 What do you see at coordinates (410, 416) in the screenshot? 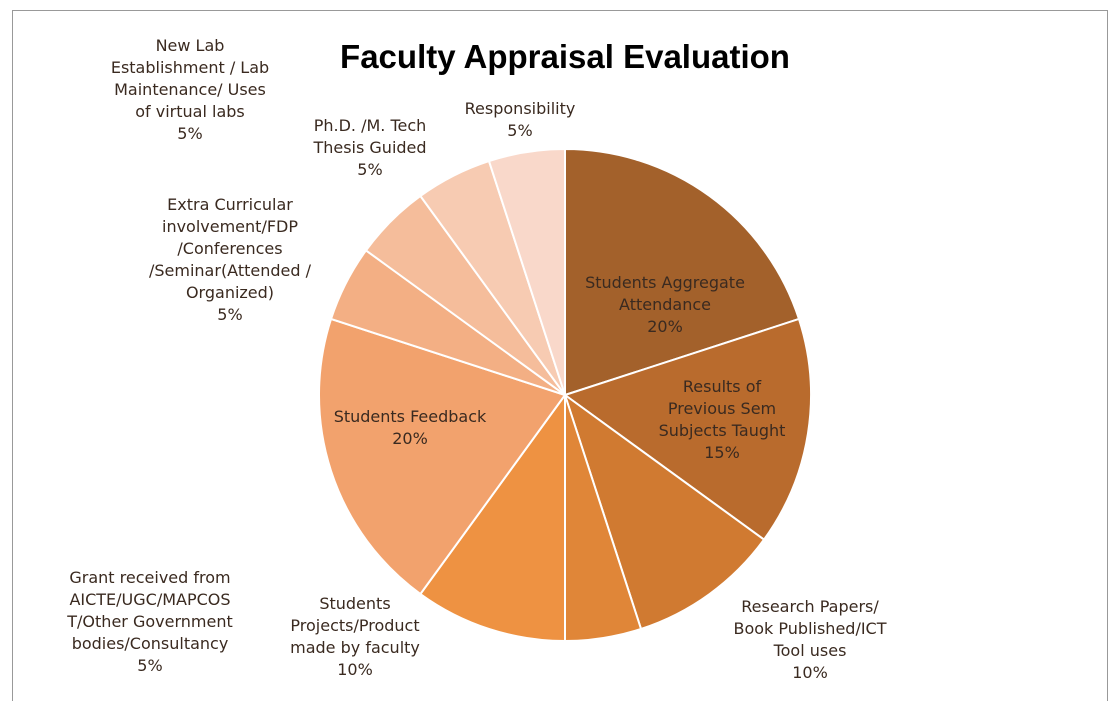
I see `slice-name: Students Feedback` at bounding box center [410, 416].